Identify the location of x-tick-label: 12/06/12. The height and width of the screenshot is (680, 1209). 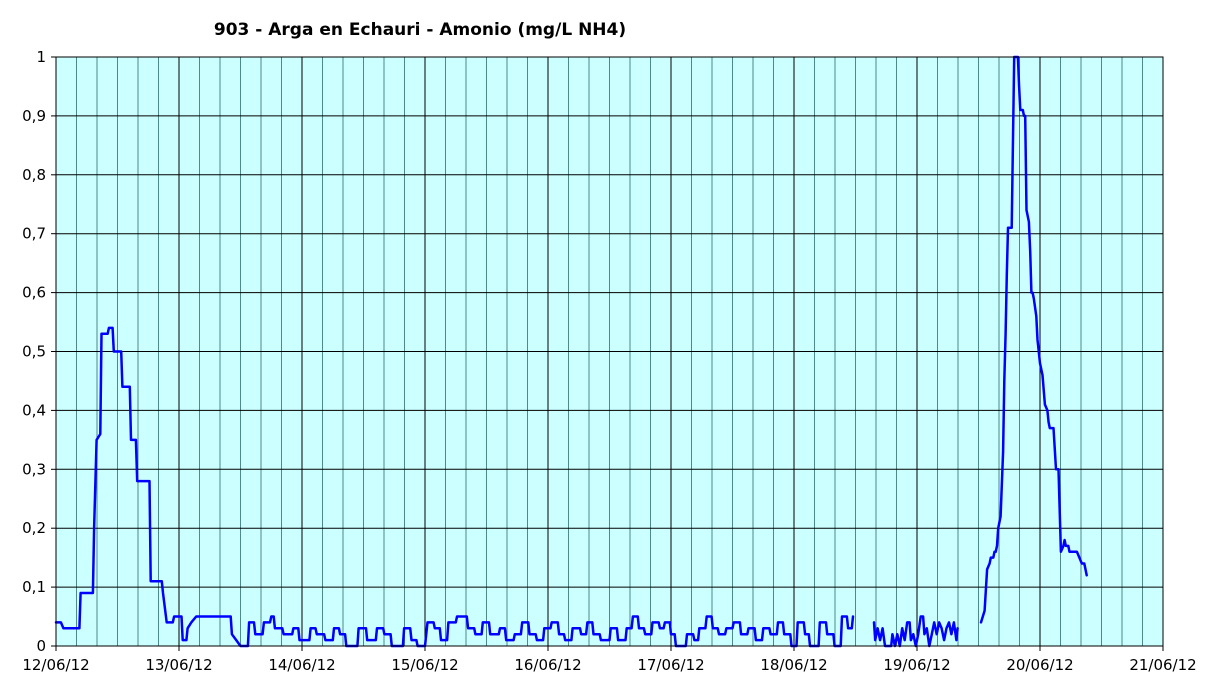
(55, 665).